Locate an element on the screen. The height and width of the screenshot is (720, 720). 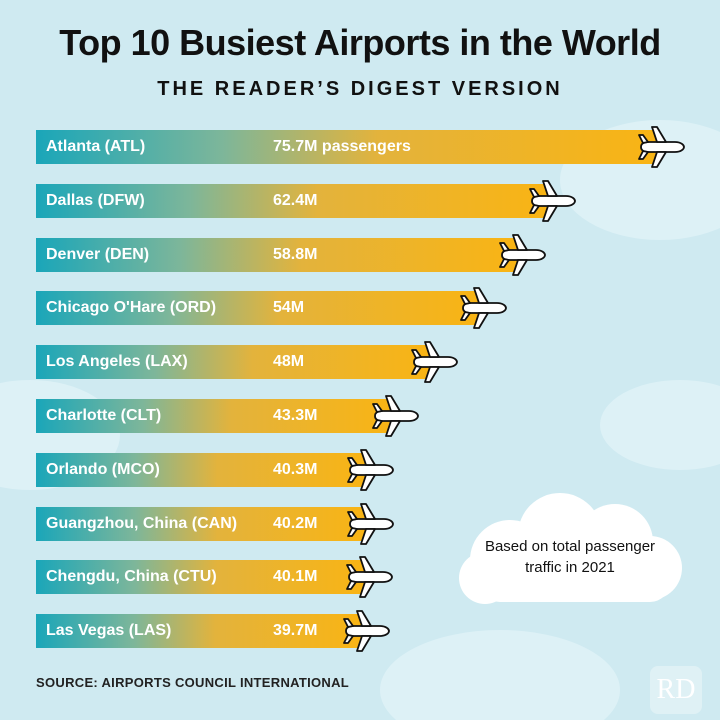
bar: Charlotte (CLT) 43.3M is located at coordinates (214, 416).